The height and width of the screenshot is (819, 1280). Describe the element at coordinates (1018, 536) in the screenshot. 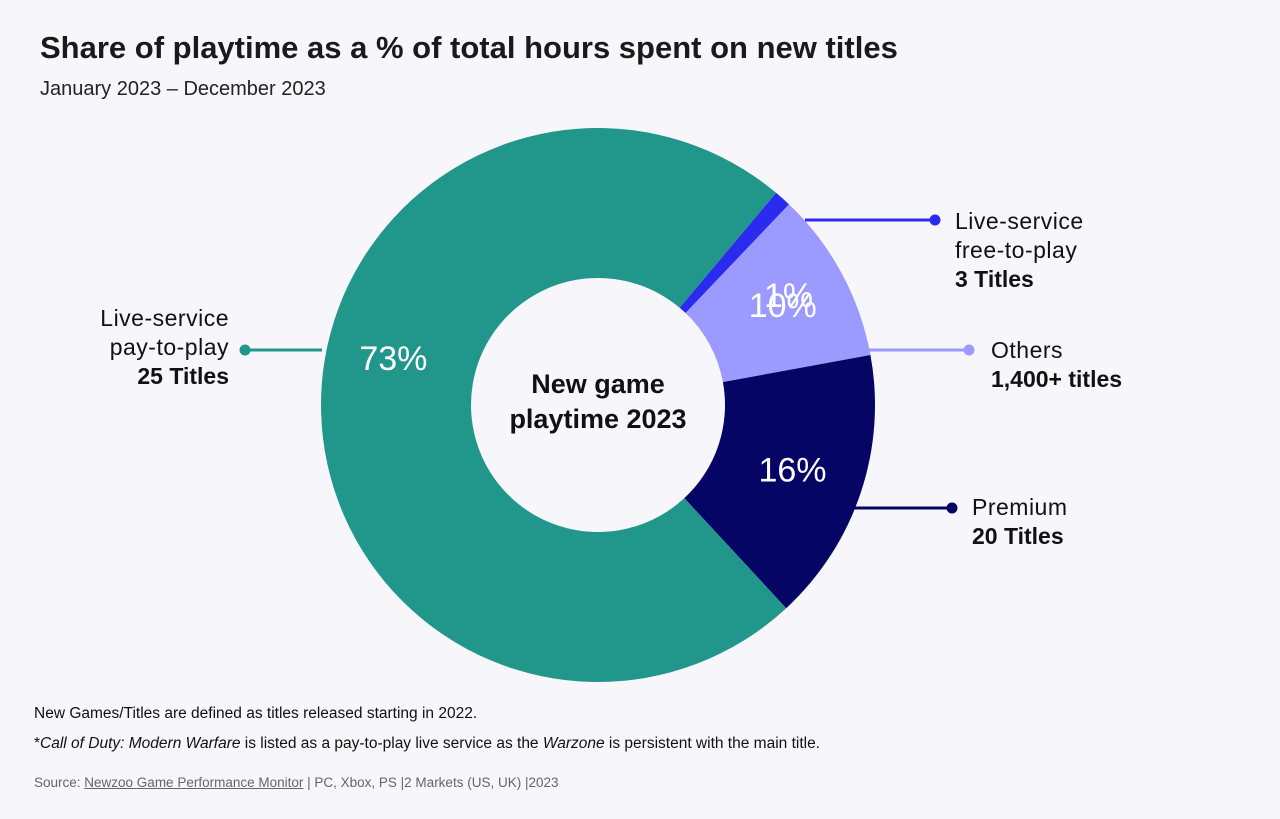

I see `callout-premium-titles: 20 Titles` at that location.